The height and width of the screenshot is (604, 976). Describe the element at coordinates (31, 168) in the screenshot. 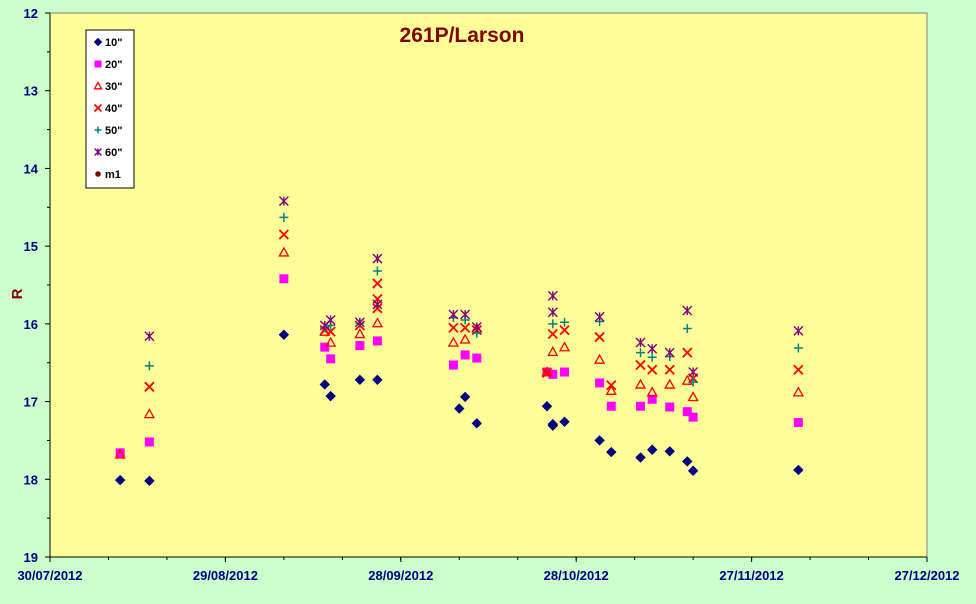

I see `y-tick-label: 14` at that location.